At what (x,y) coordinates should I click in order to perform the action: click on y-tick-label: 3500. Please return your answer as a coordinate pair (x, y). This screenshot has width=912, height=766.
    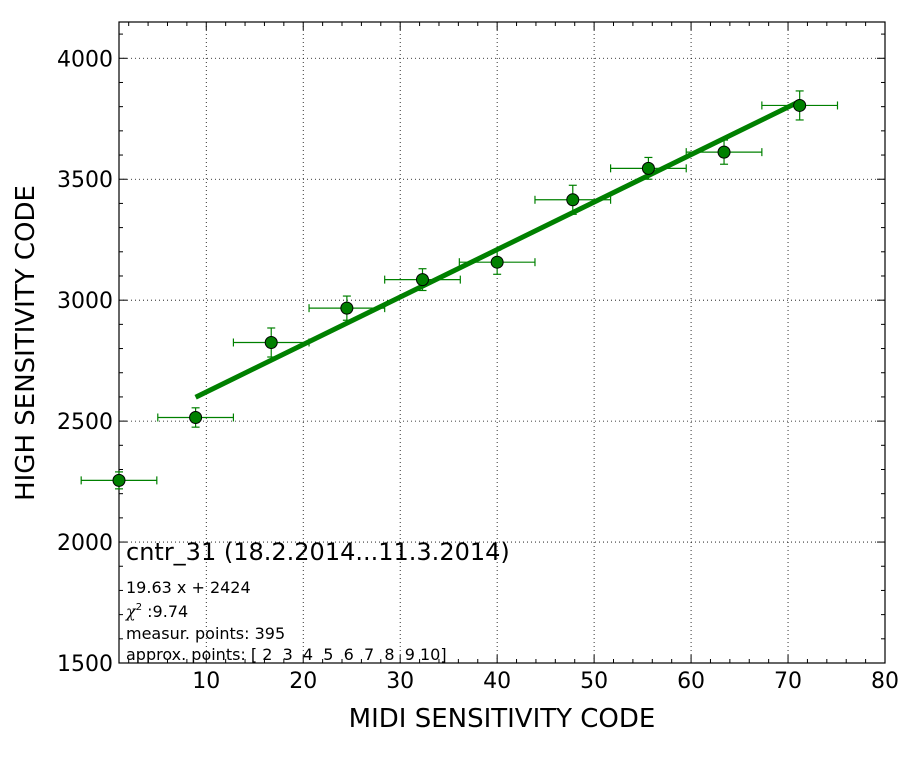
    Looking at the image, I should click on (85, 180).